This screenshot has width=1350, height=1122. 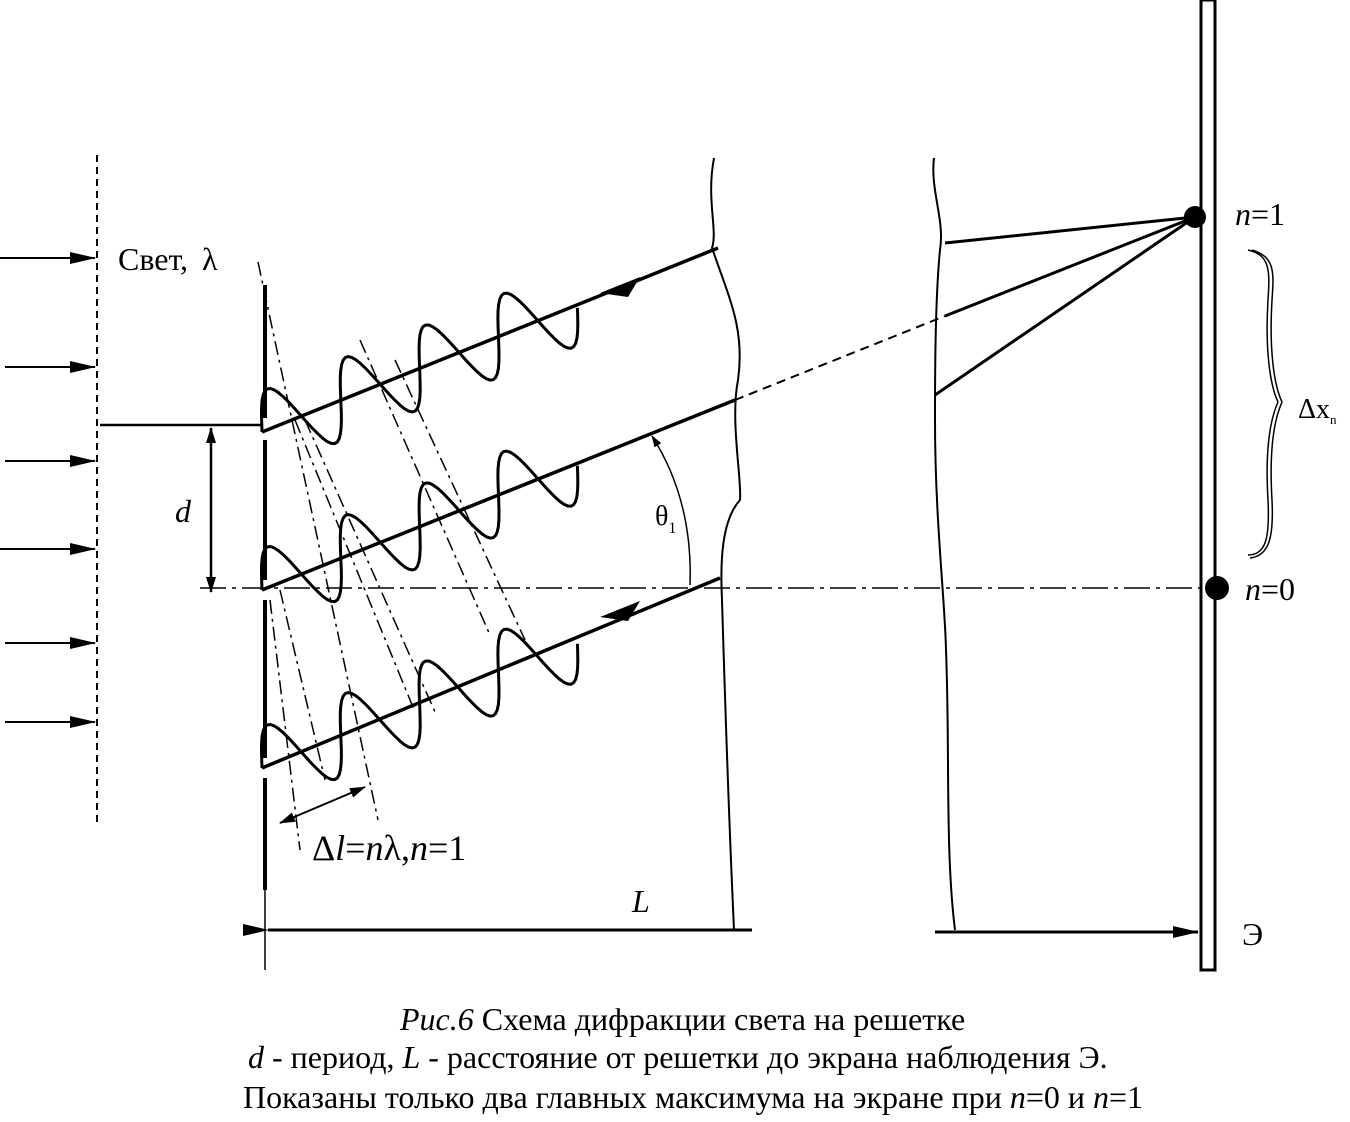 I want to click on caption-part: =0 и, so click(x=1055, y=1097).